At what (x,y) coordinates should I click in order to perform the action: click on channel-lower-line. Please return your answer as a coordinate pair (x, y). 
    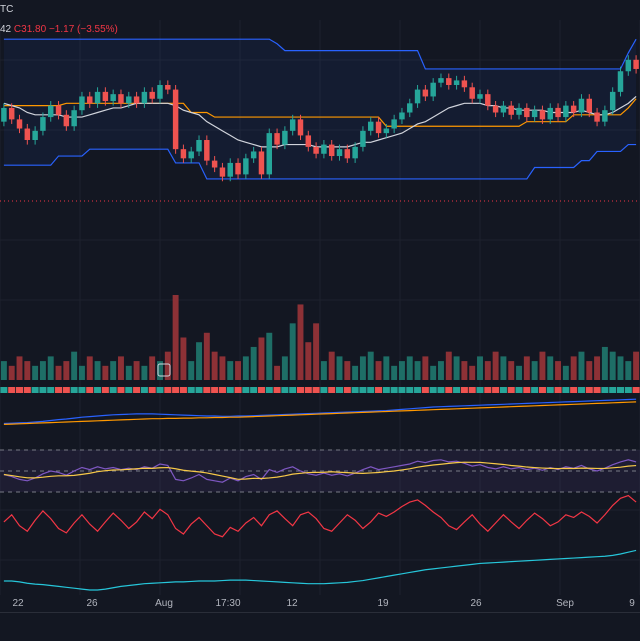
    Looking at the image, I should click on (320, 161).